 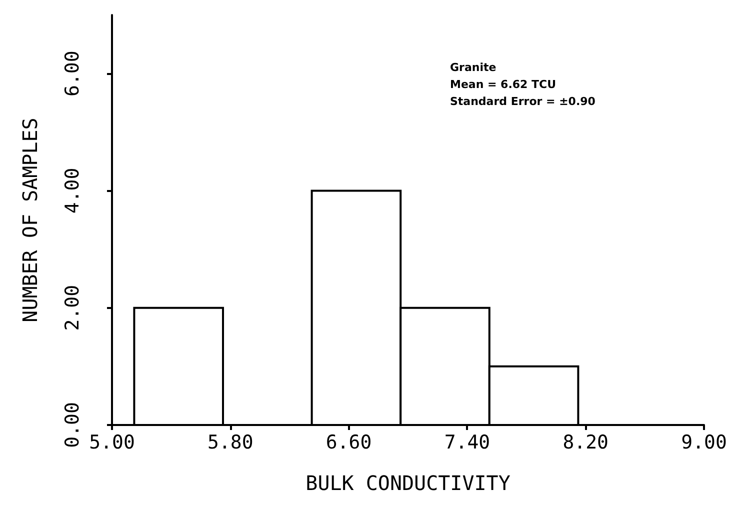 I want to click on x-tick-label: 7.40, so click(x=467, y=443).